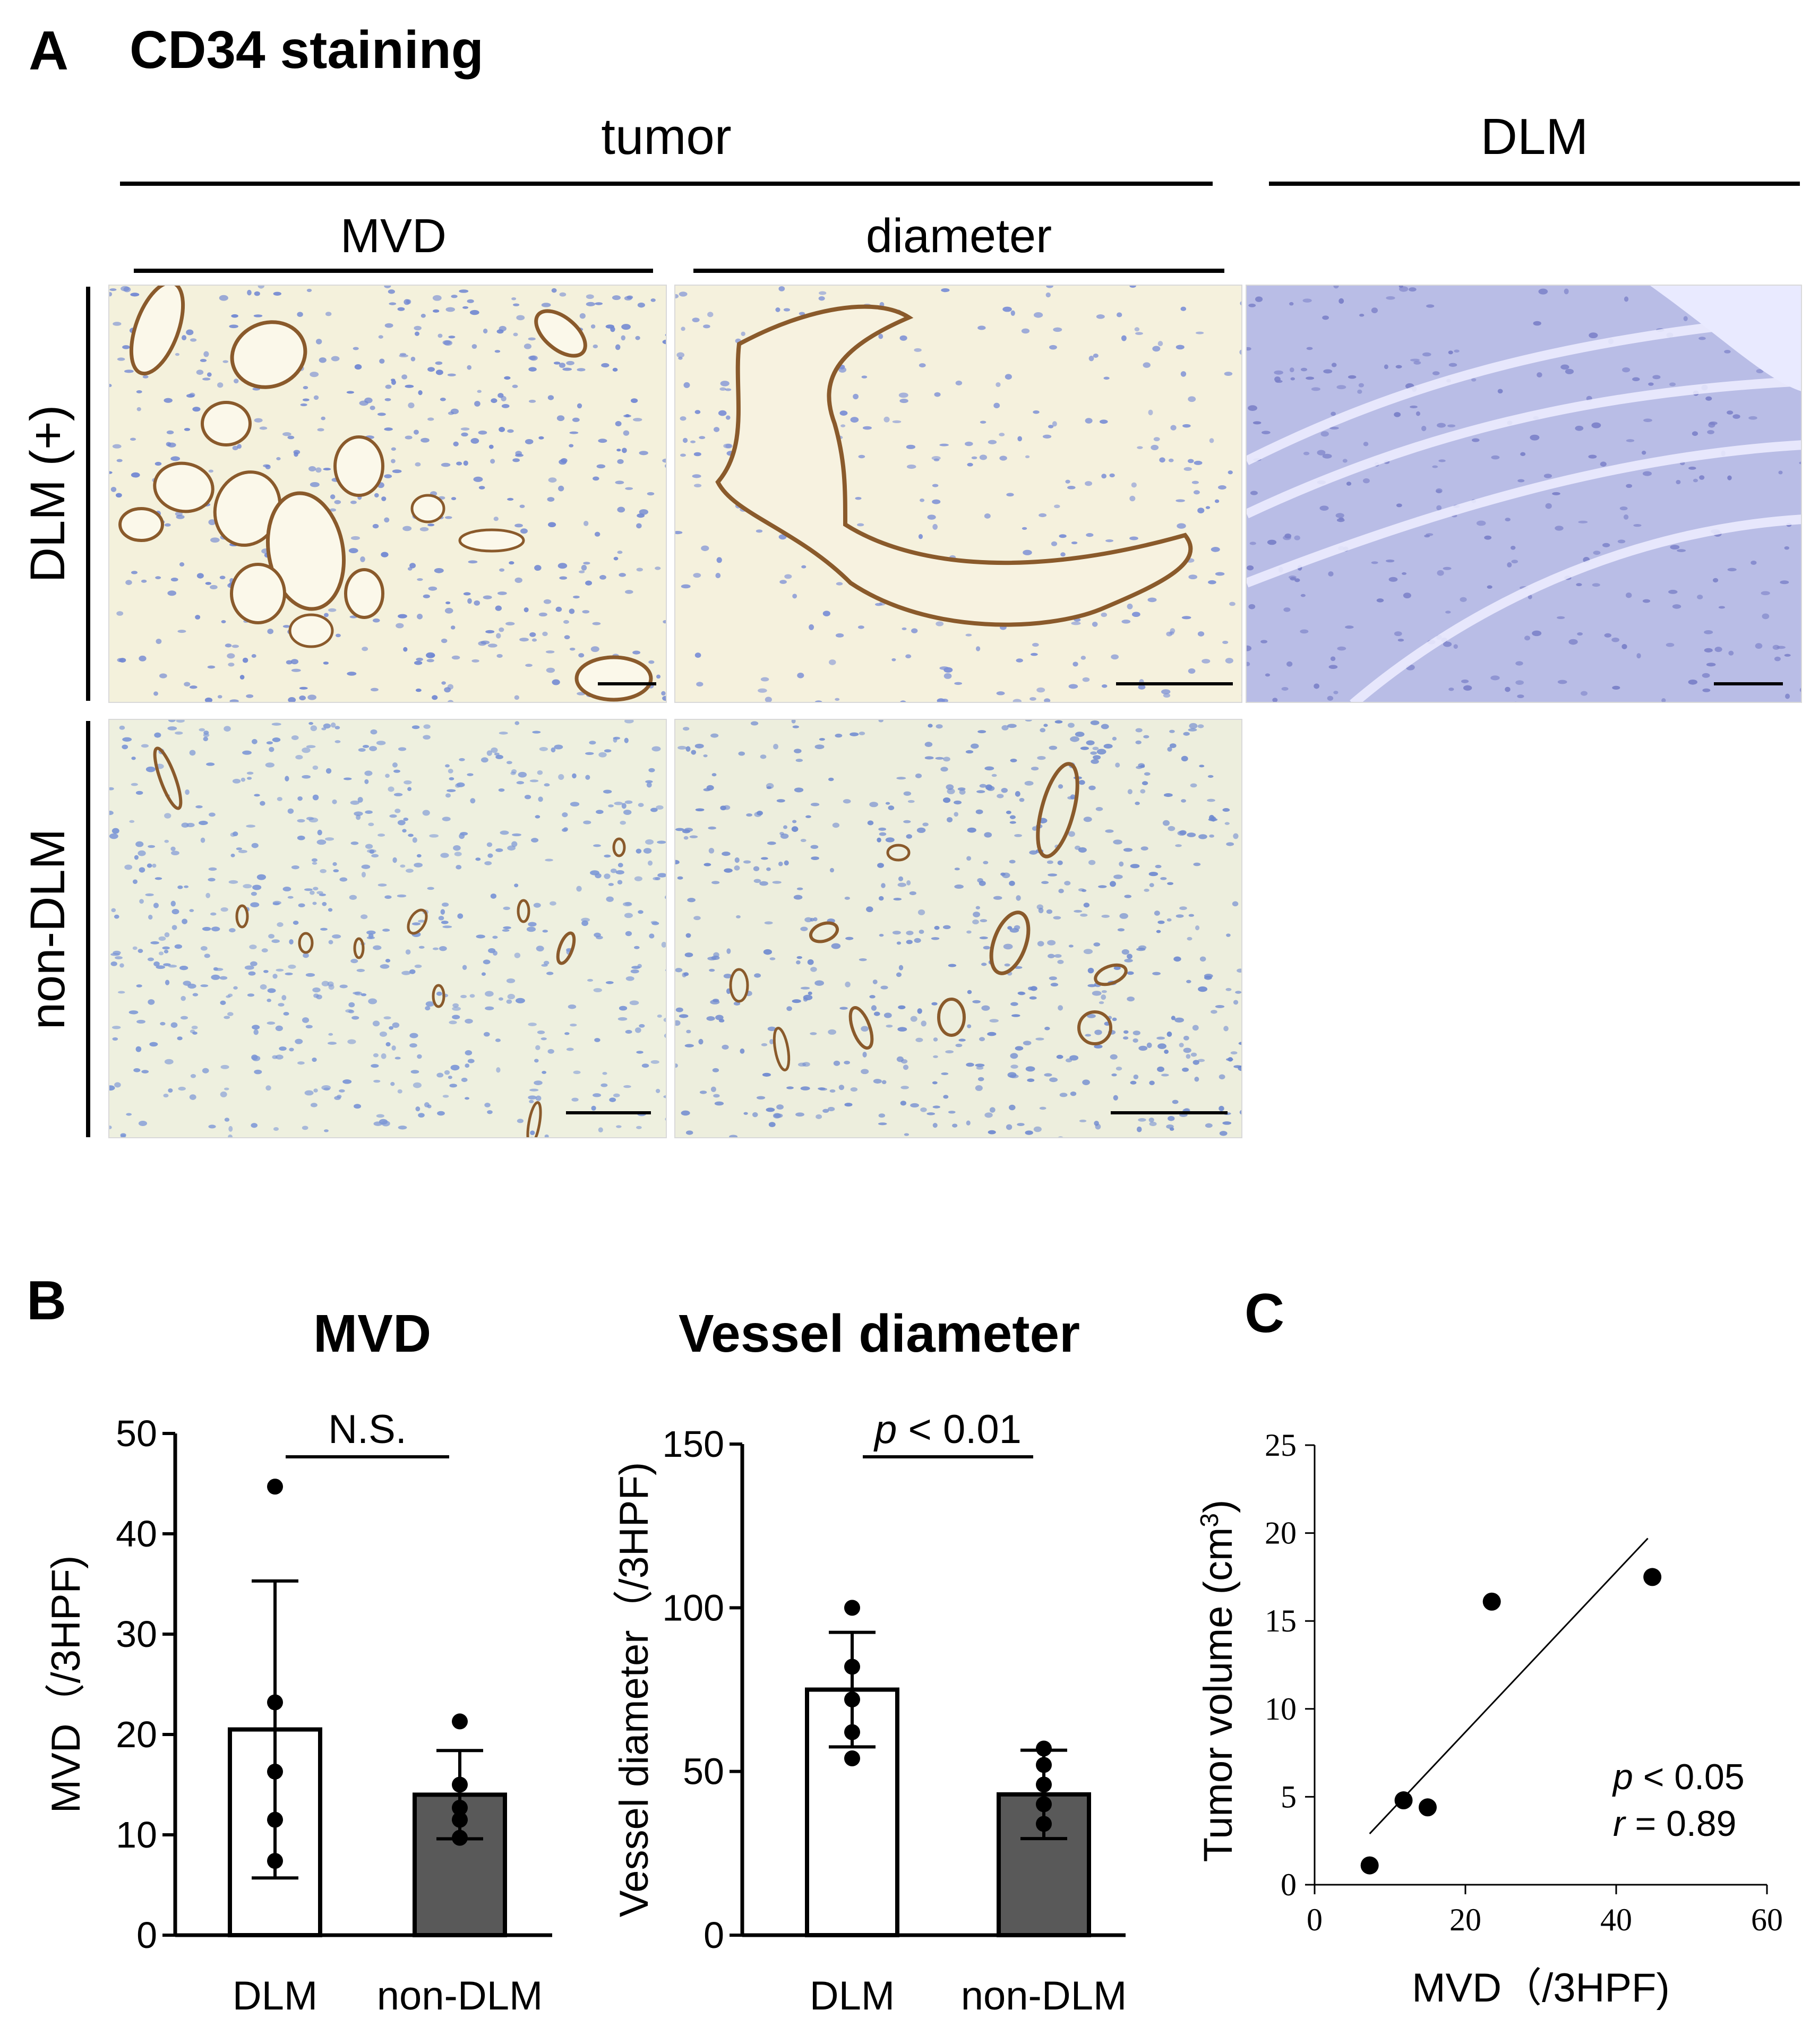 The height and width of the screenshot is (2044, 1819). I want to click on mvd-y-axis-label: MVD（/3HPF), so click(66, 1685).